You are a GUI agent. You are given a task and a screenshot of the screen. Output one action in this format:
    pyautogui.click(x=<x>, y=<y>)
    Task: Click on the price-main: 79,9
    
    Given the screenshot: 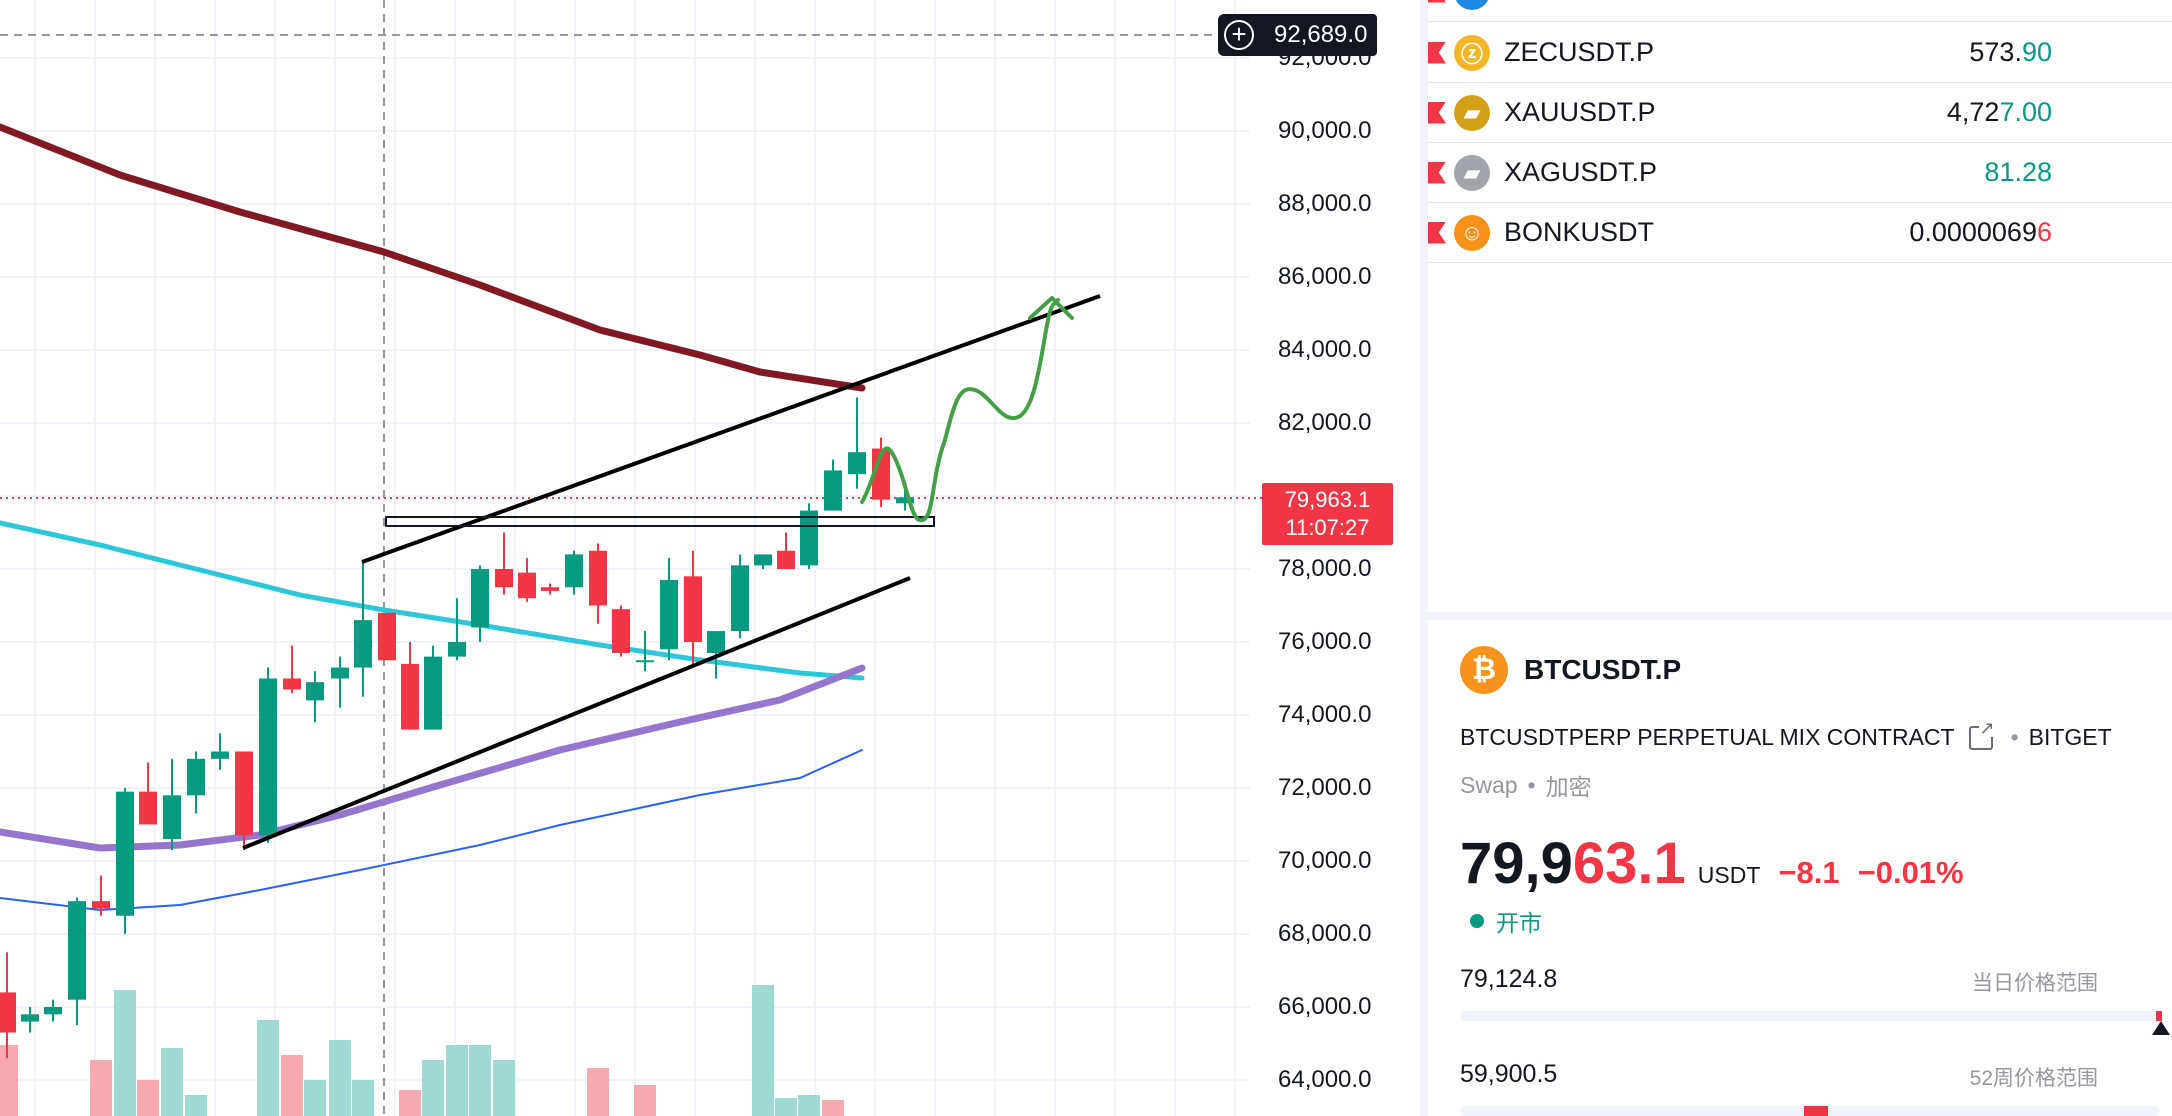 What is the action you would take?
    pyautogui.click(x=1516, y=863)
    